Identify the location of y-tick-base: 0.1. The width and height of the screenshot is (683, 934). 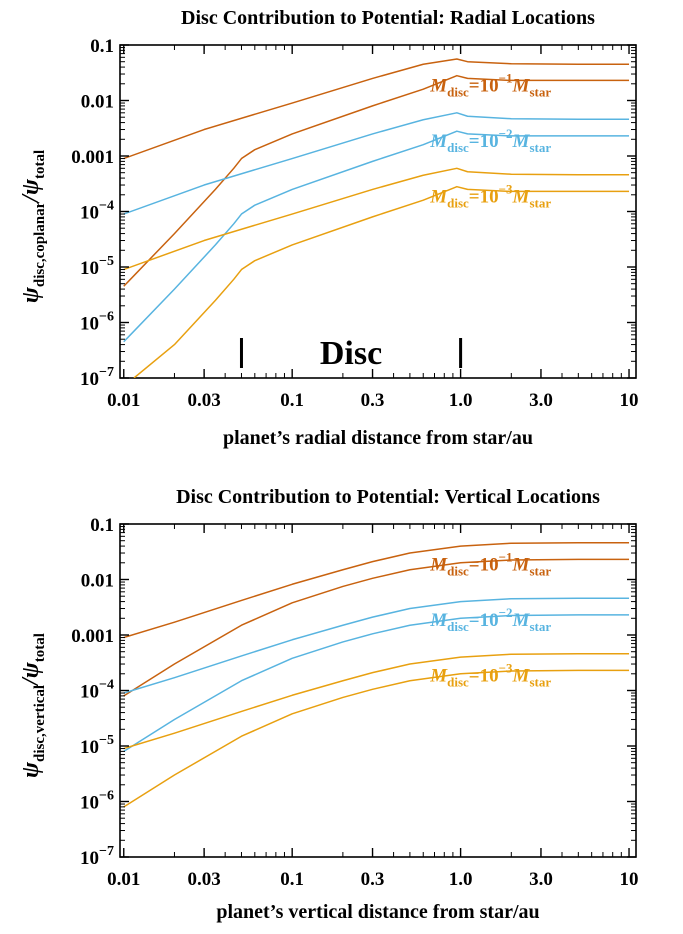
(102, 525).